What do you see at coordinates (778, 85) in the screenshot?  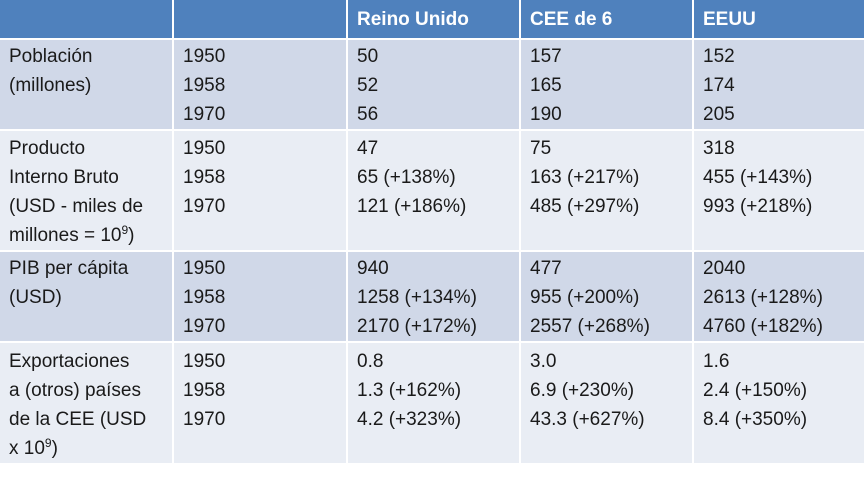 I see `eeuu-cell: 152 174 205` at bounding box center [778, 85].